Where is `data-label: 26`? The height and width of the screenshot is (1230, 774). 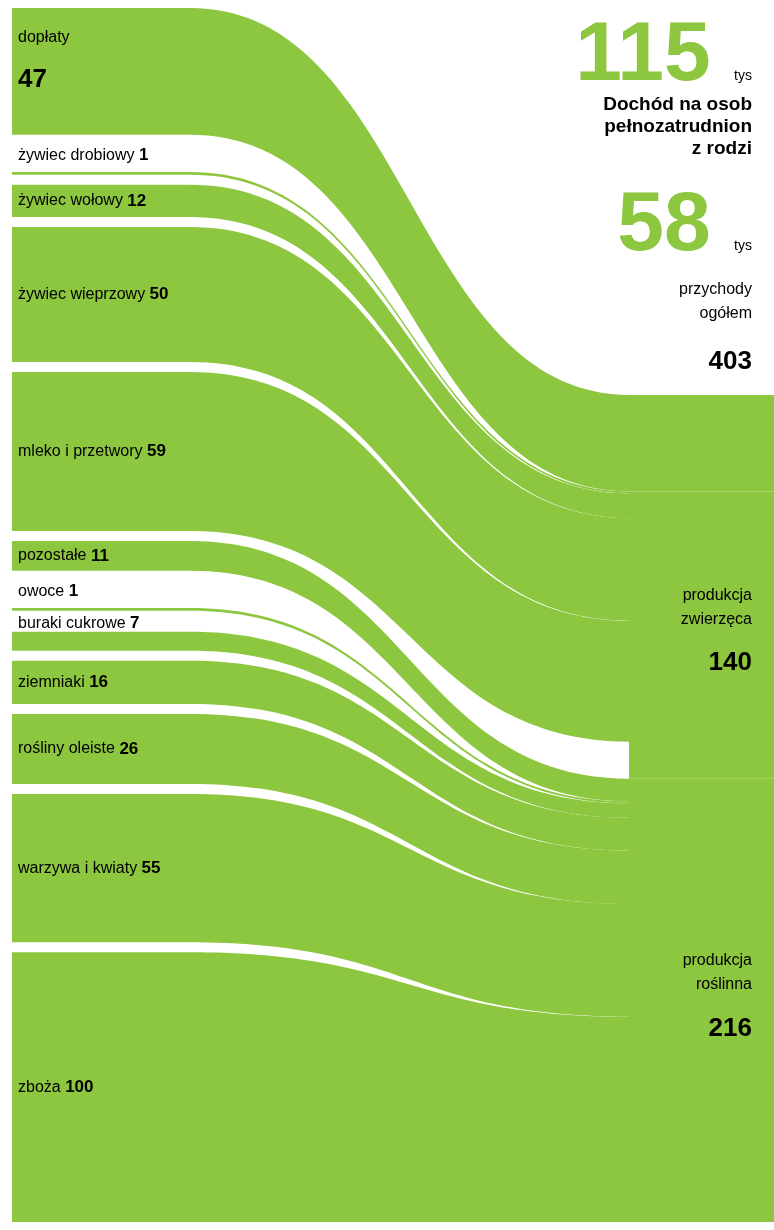
data-label: 26 is located at coordinates (129, 748).